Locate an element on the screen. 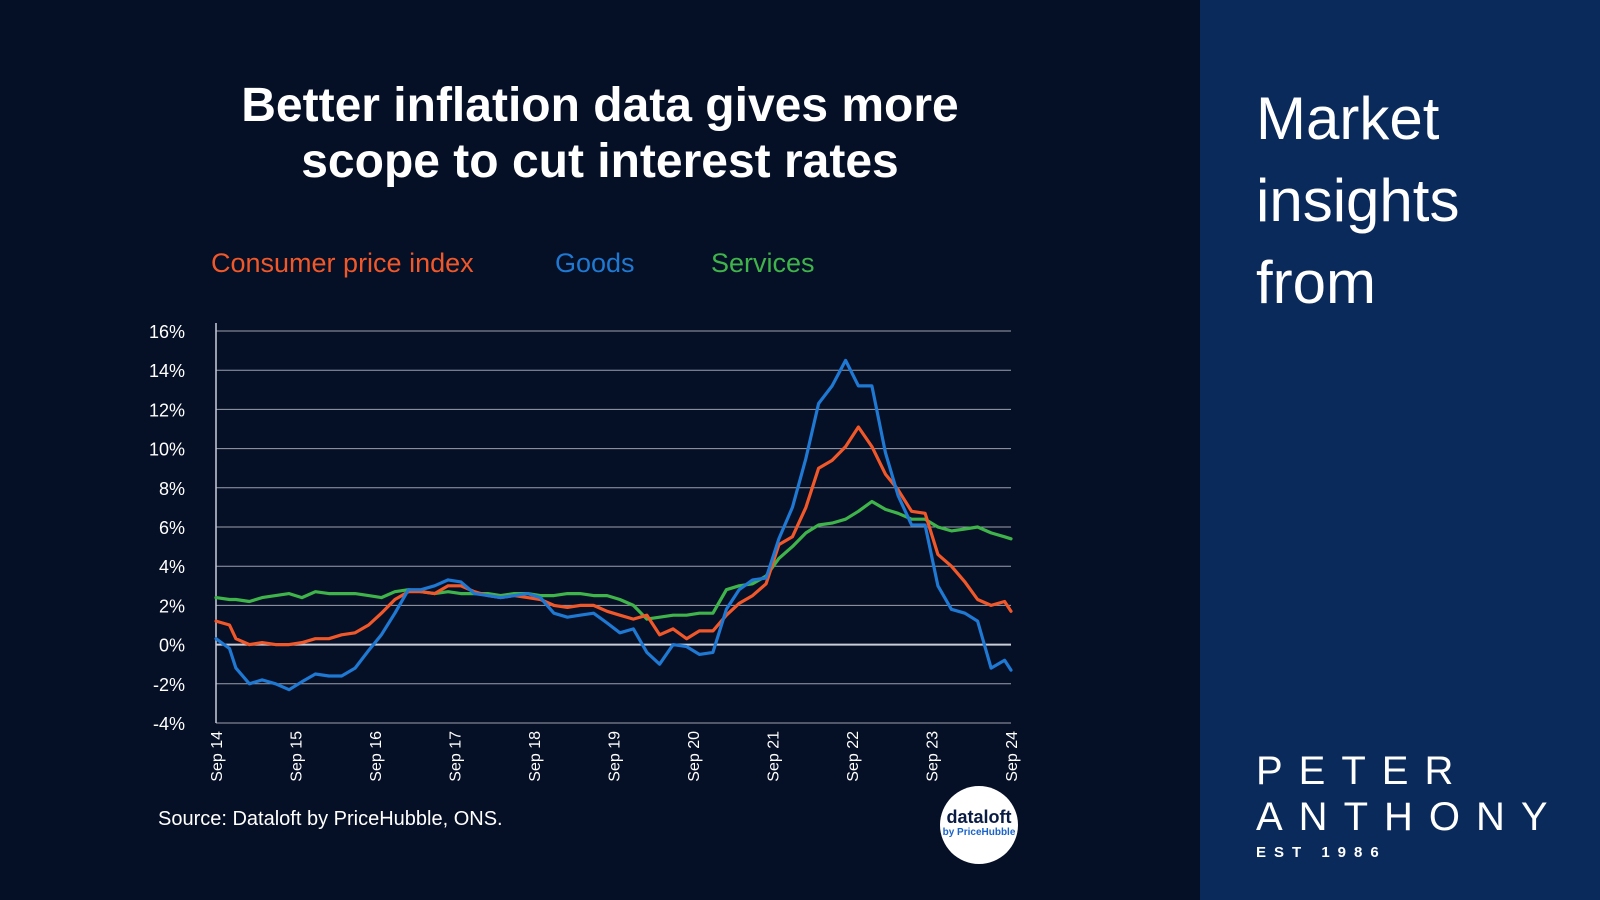  chart-title-line-2: scope to cut interest rates is located at coordinates (600, 161).